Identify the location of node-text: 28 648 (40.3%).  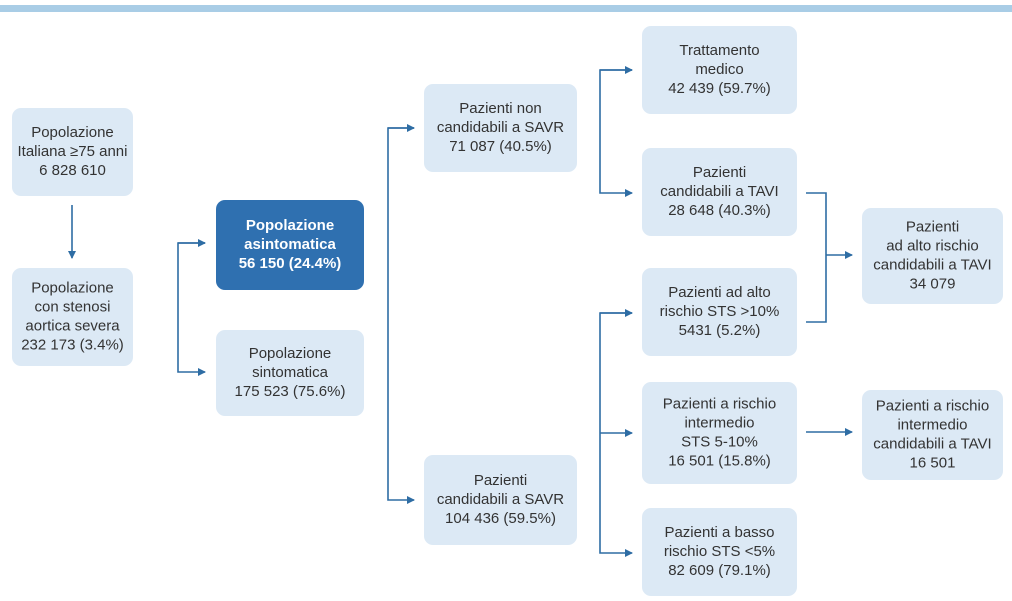
(719, 210).